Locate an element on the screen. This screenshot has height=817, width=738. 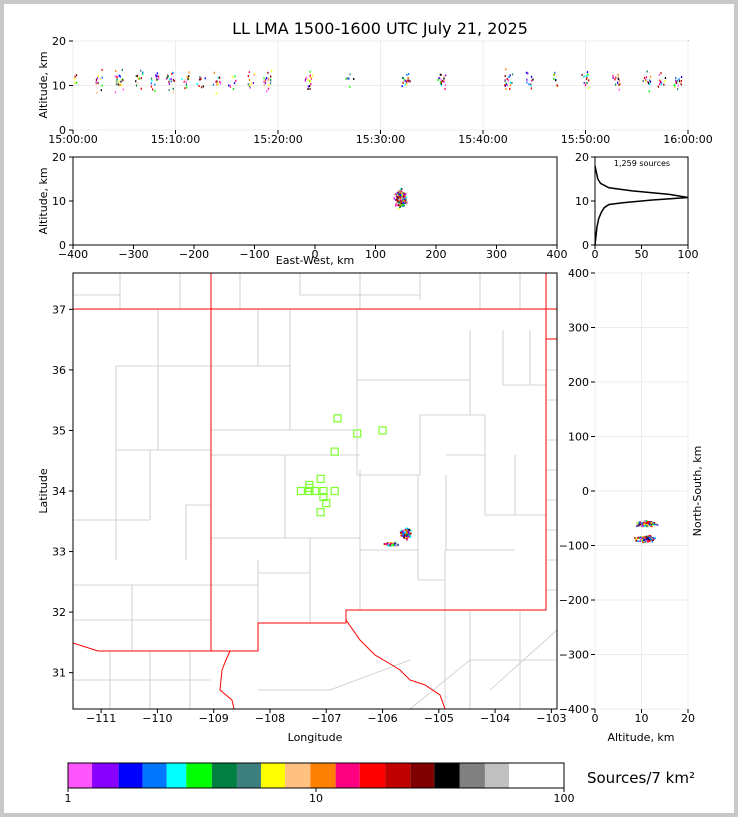
lat-tick-label: 31 is located at coordinates (59, 673).